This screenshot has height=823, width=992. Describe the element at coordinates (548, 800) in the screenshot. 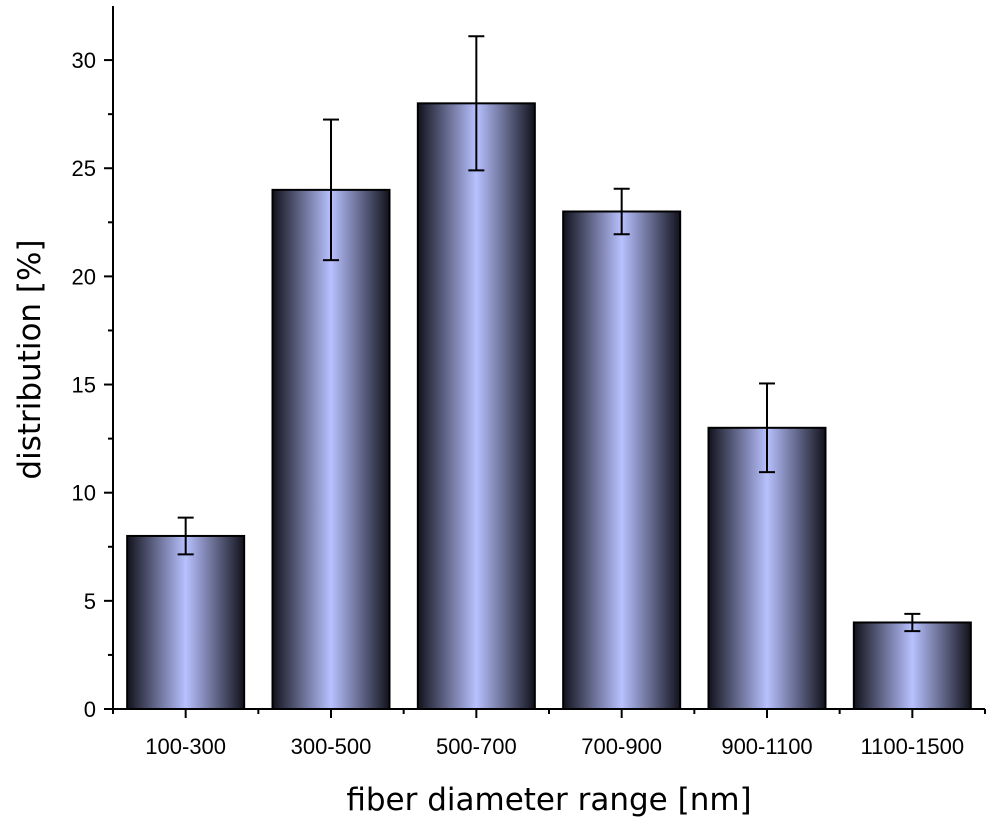

I see `x-axis-title: fiber diameter range [nm]` at that location.